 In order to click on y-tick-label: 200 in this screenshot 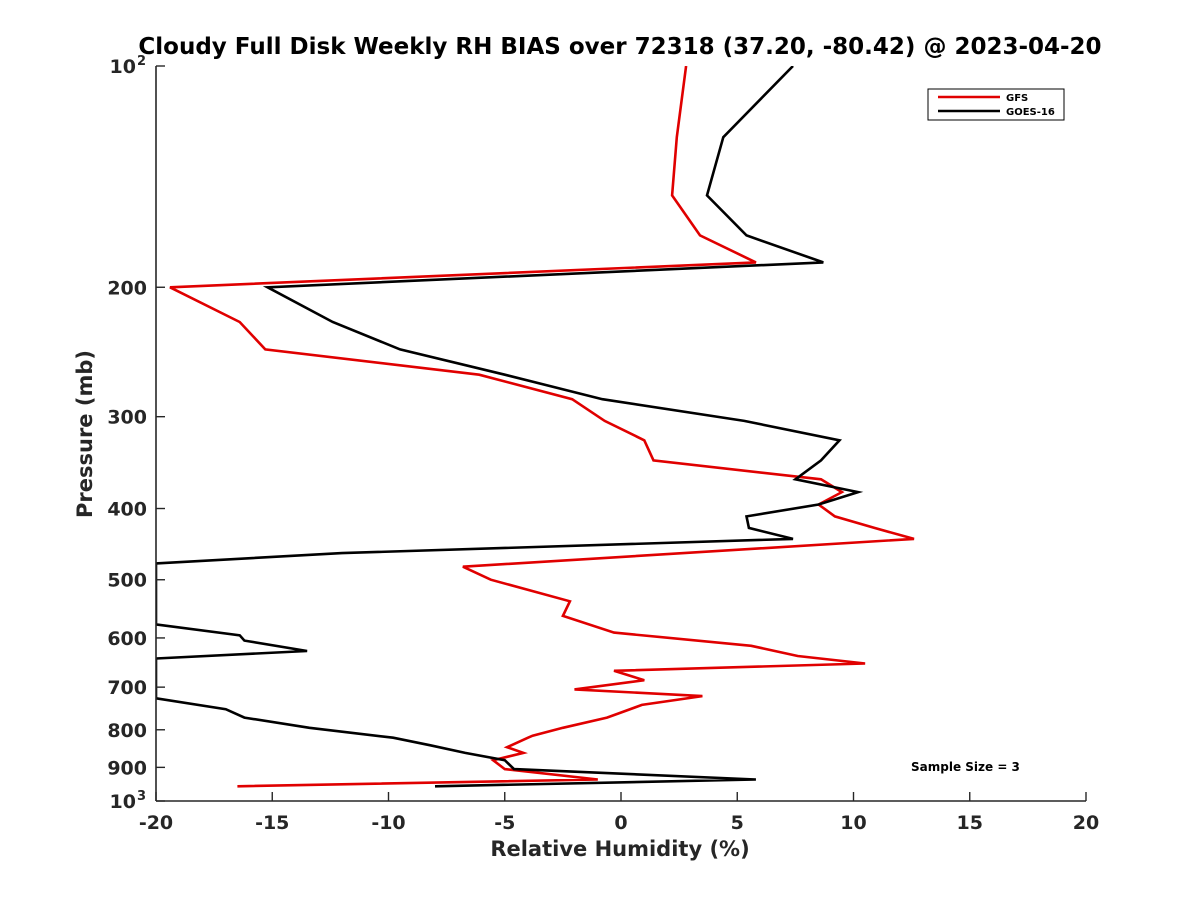, I will do `click(127, 288)`.